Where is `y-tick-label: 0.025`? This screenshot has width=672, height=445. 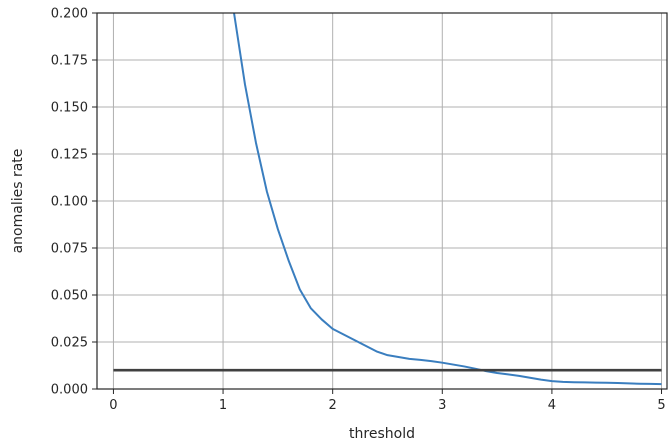 y-tick-label: 0.025 is located at coordinates (69, 343).